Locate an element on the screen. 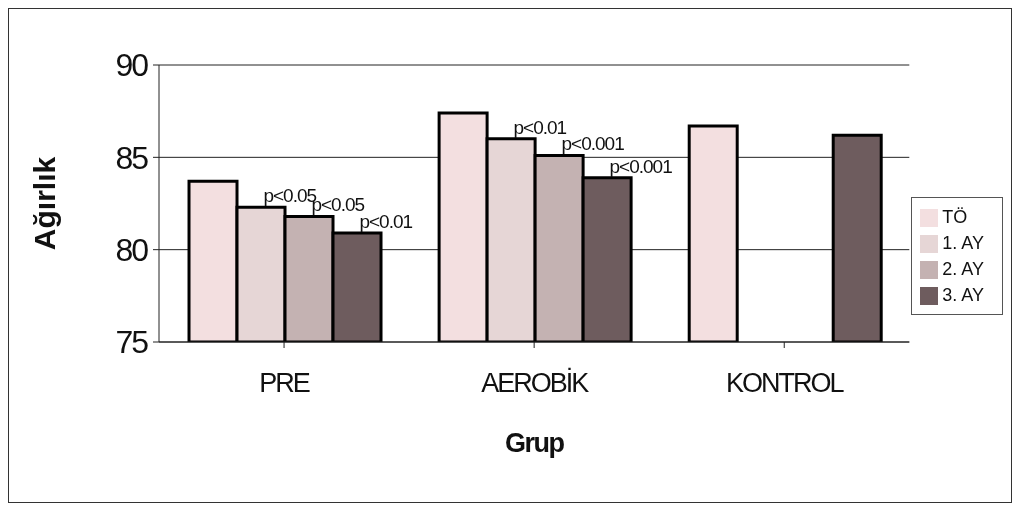  legend-label: TÖ is located at coordinates (955, 216).